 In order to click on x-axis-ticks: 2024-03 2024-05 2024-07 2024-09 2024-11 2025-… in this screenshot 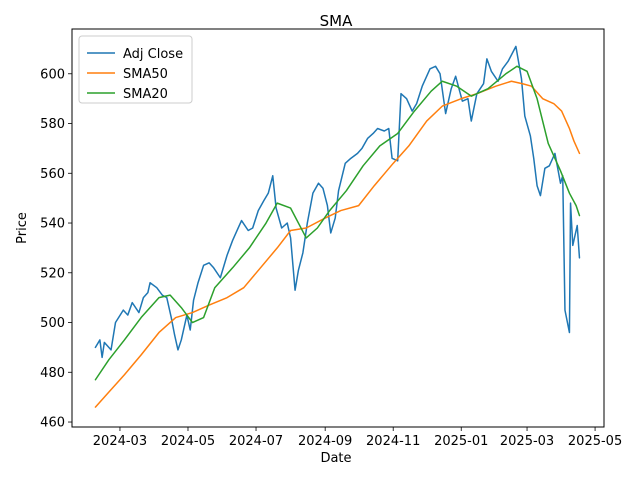, I will do `click(357, 438)`.